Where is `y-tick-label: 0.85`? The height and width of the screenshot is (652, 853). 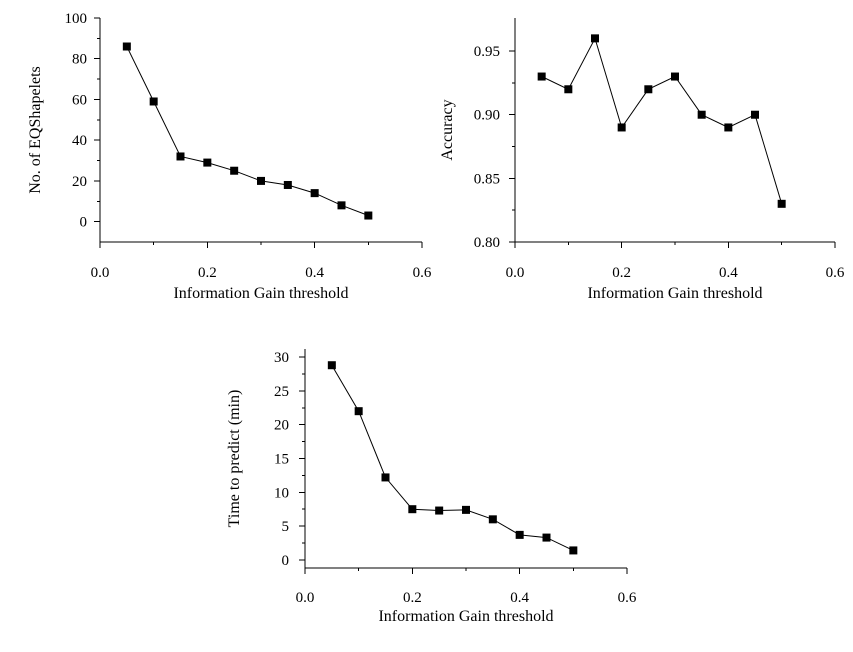 y-tick-label: 0.85 is located at coordinates (487, 179).